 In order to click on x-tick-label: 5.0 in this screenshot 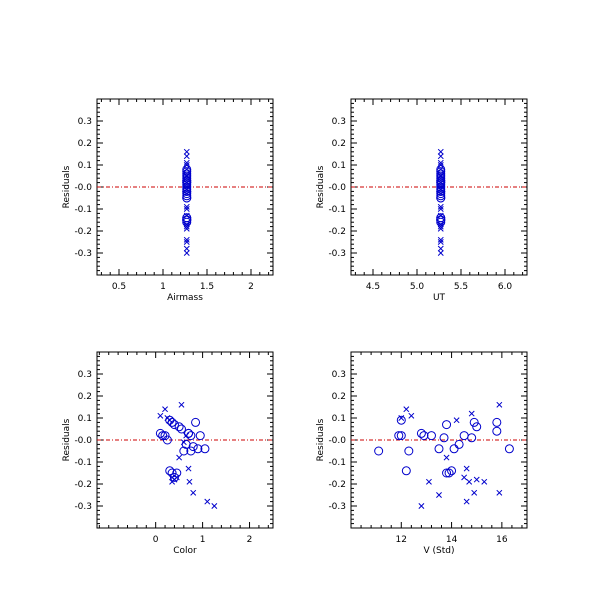, I will do `click(417, 287)`.